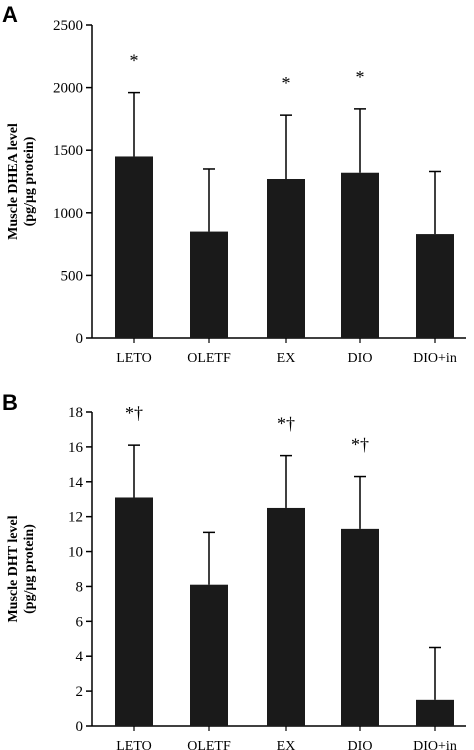 This screenshot has width=474, height=750. Describe the element at coordinates (68, 214) in the screenshot. I see `panel-a-y-tick-label: 1000` at that location.